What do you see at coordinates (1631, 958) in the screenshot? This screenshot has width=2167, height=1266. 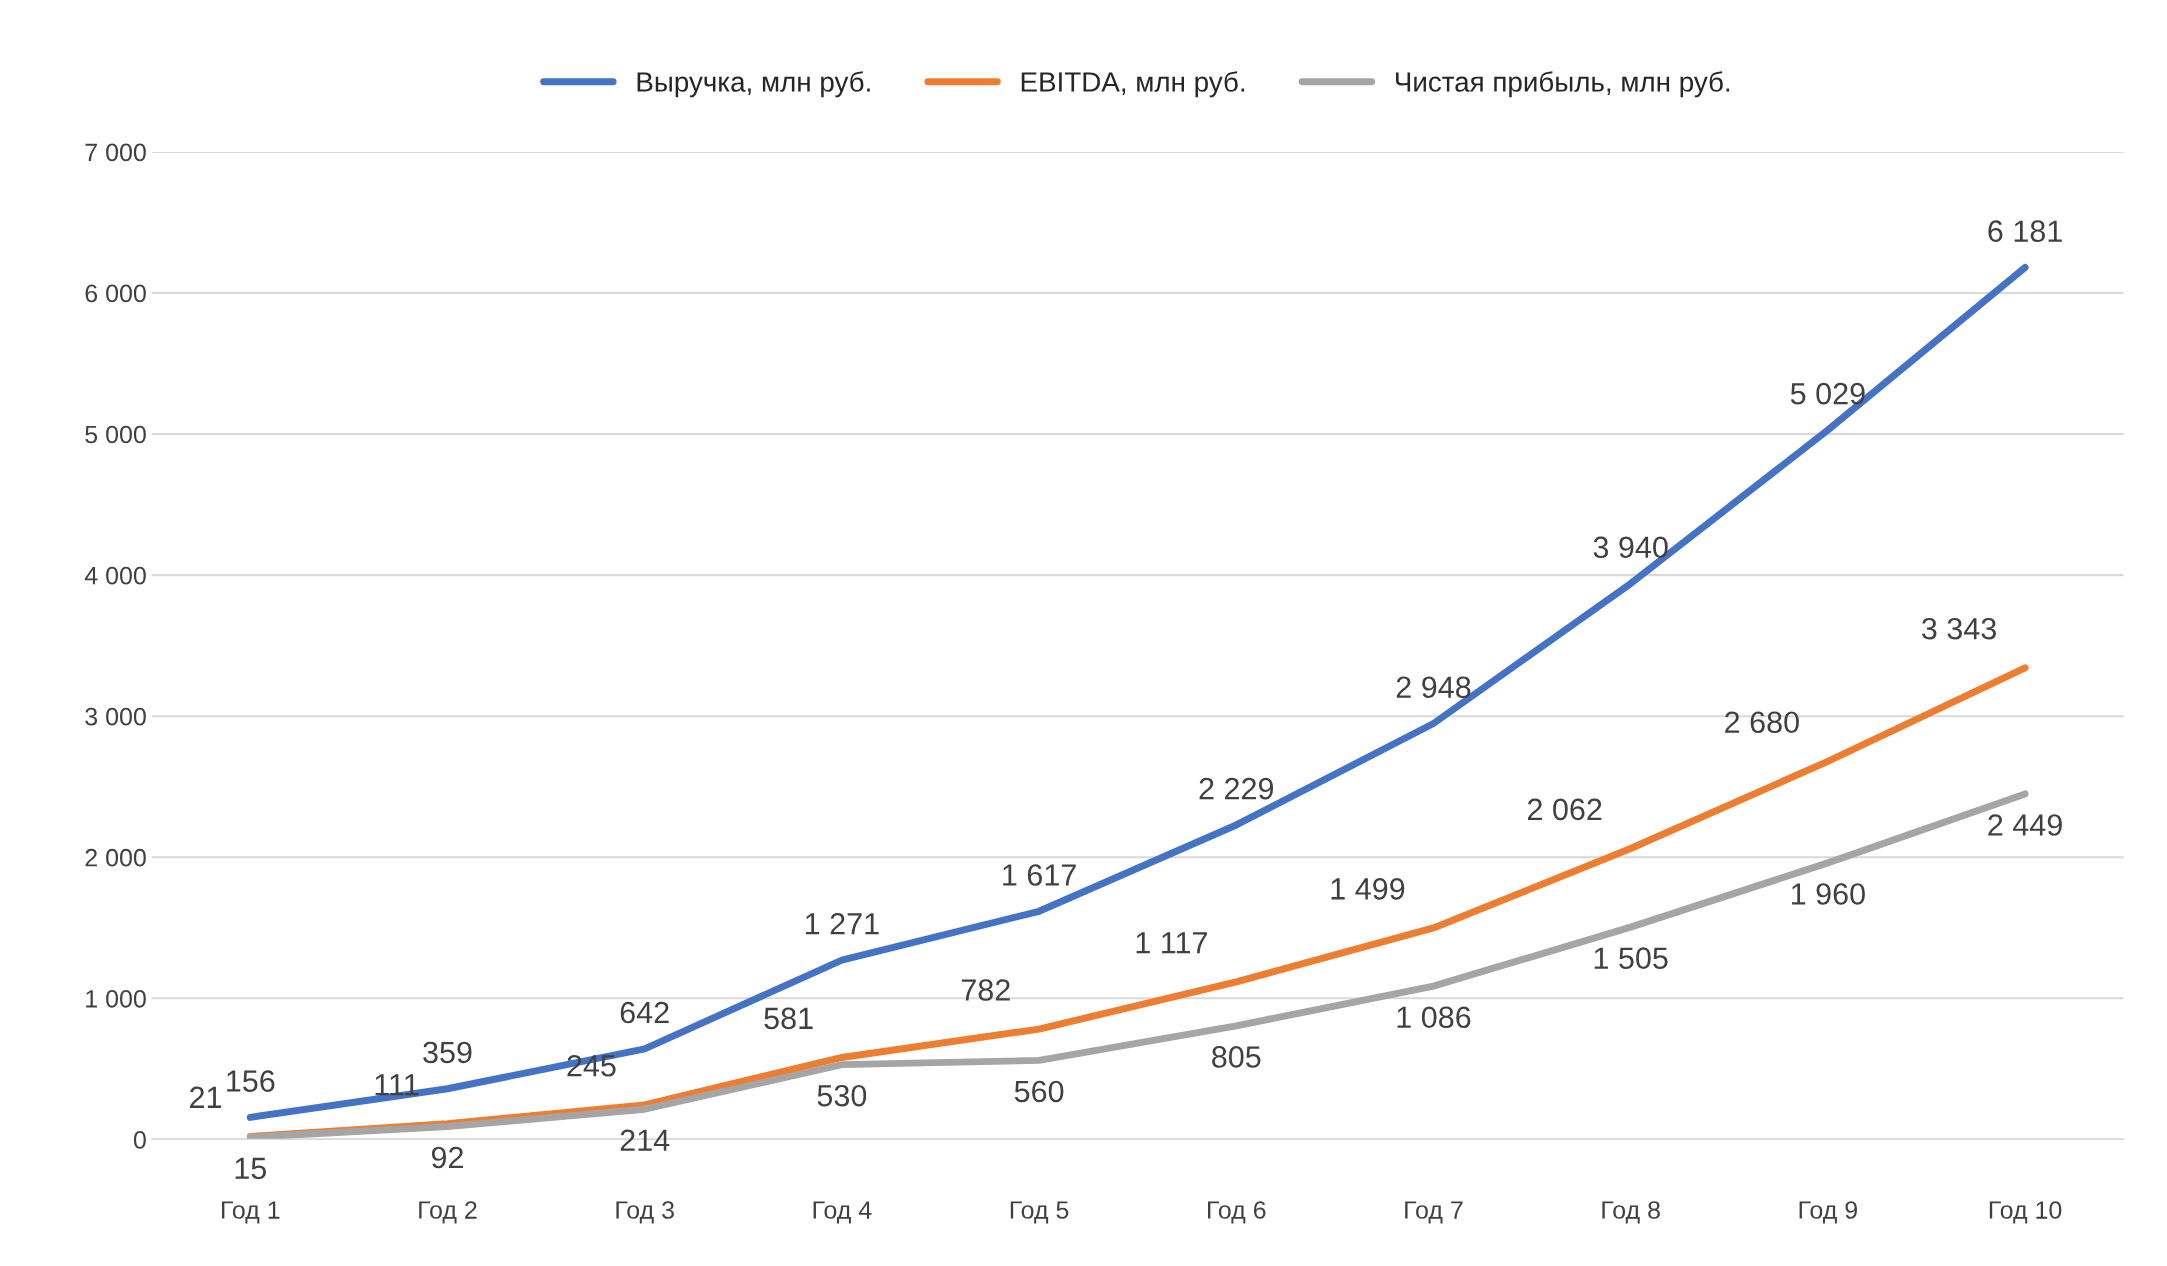 I see `data-label: 1 505` at bounding box center [1631, 958].